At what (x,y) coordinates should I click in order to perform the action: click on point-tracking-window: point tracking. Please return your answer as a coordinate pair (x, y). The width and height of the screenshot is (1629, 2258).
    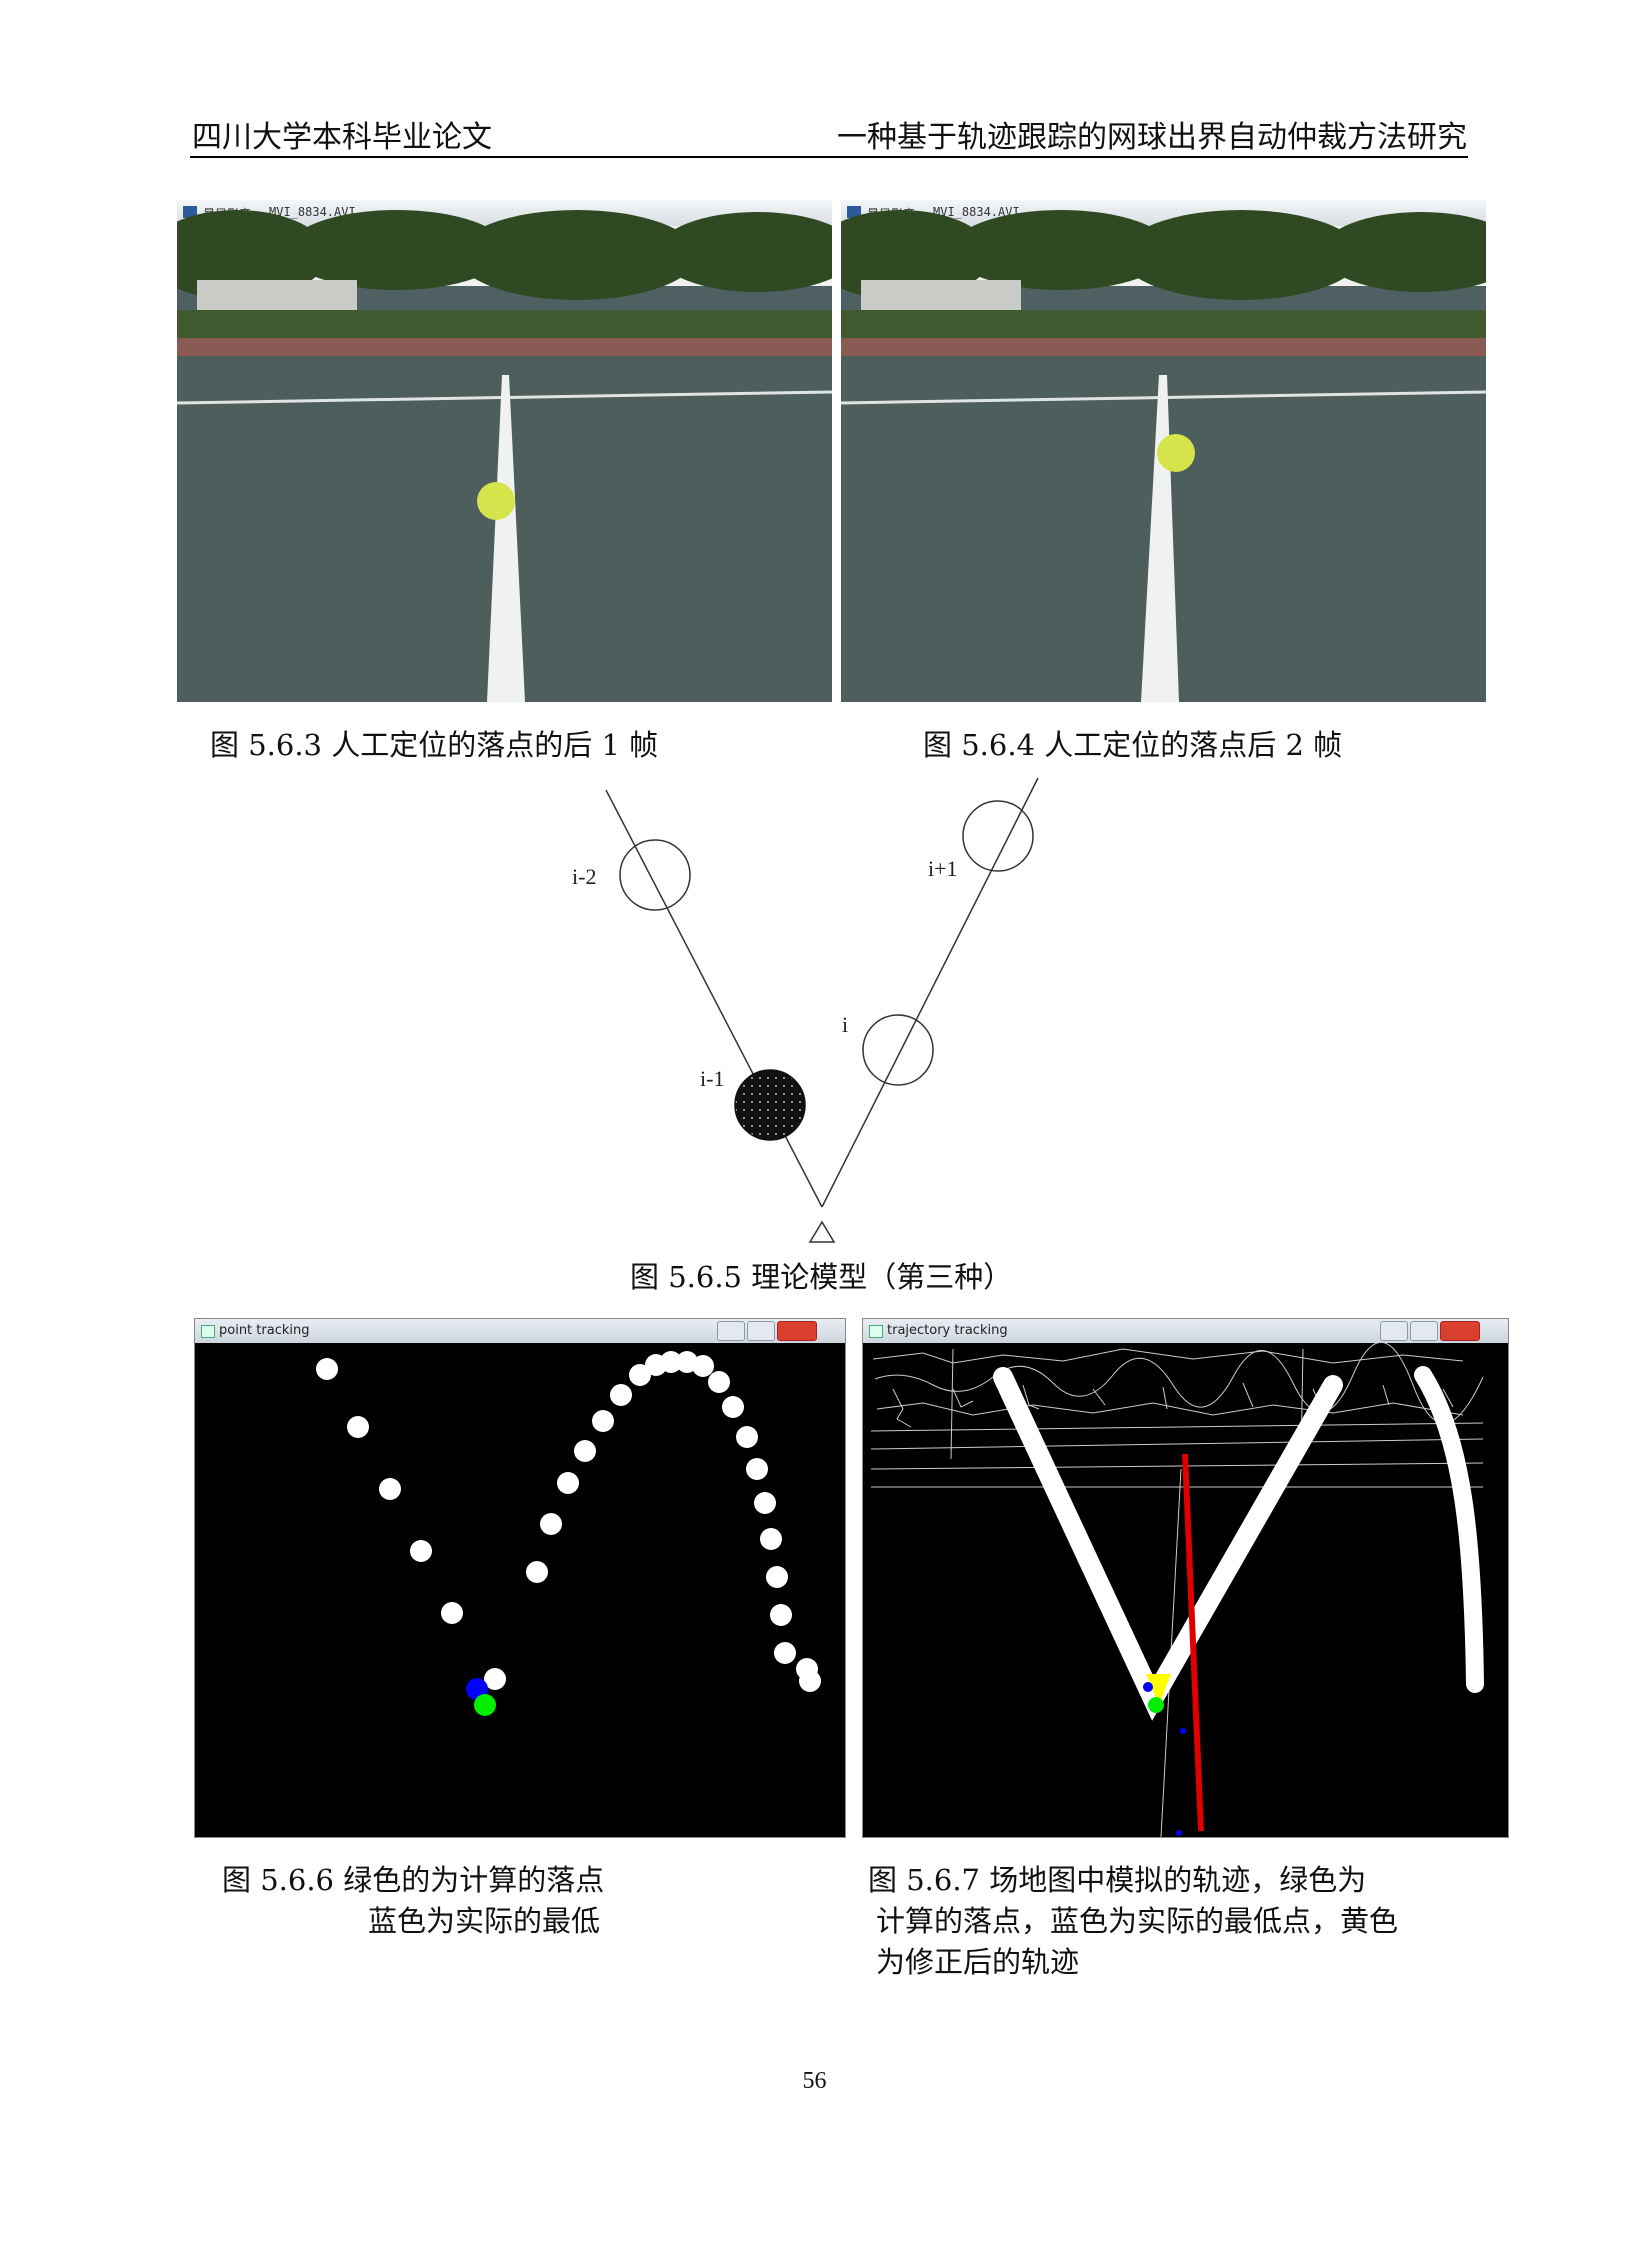
    Looking at the image, I should click on (520, 1578).